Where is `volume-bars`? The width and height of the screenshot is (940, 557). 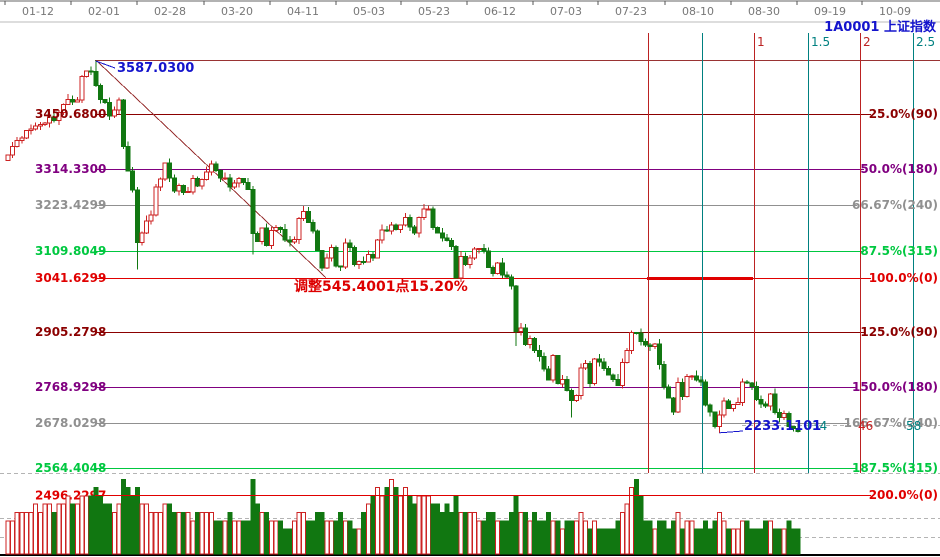
volume-bars is located at coordinates (403, 516).